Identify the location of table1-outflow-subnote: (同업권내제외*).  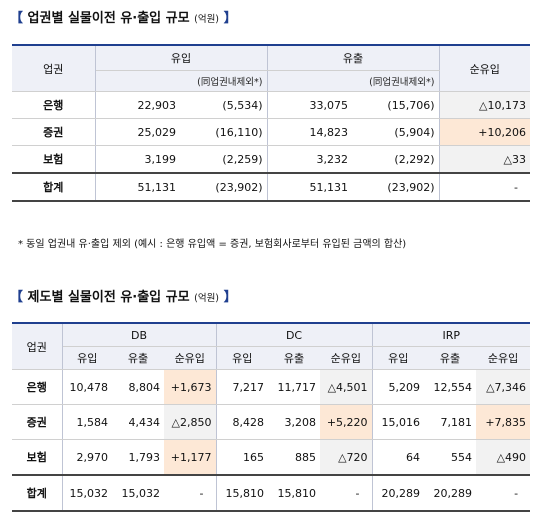
(396, 81).